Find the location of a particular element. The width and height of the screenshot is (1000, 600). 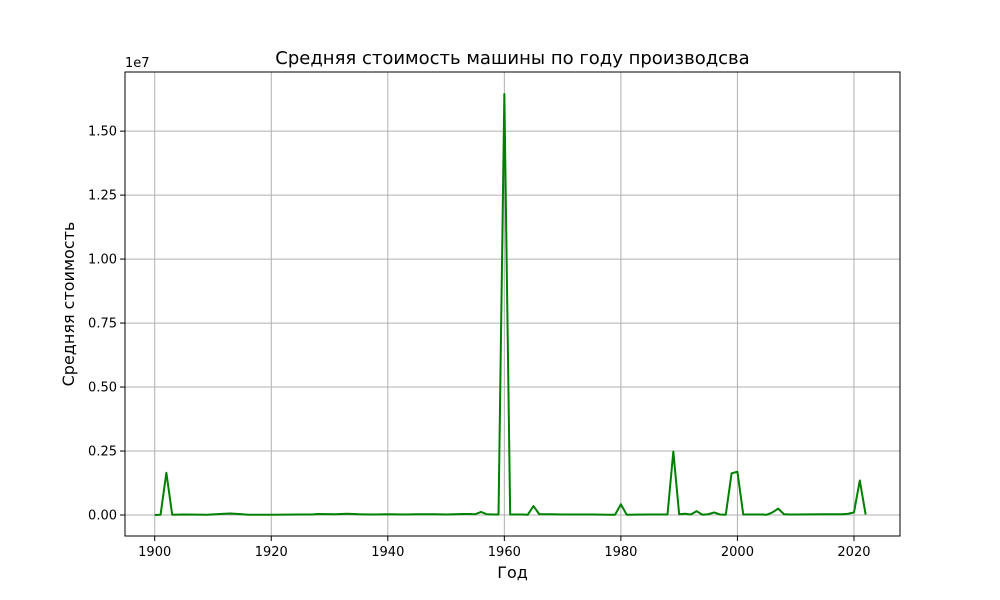

x-tick-label: 1900 is located at coordinates (154, 552).